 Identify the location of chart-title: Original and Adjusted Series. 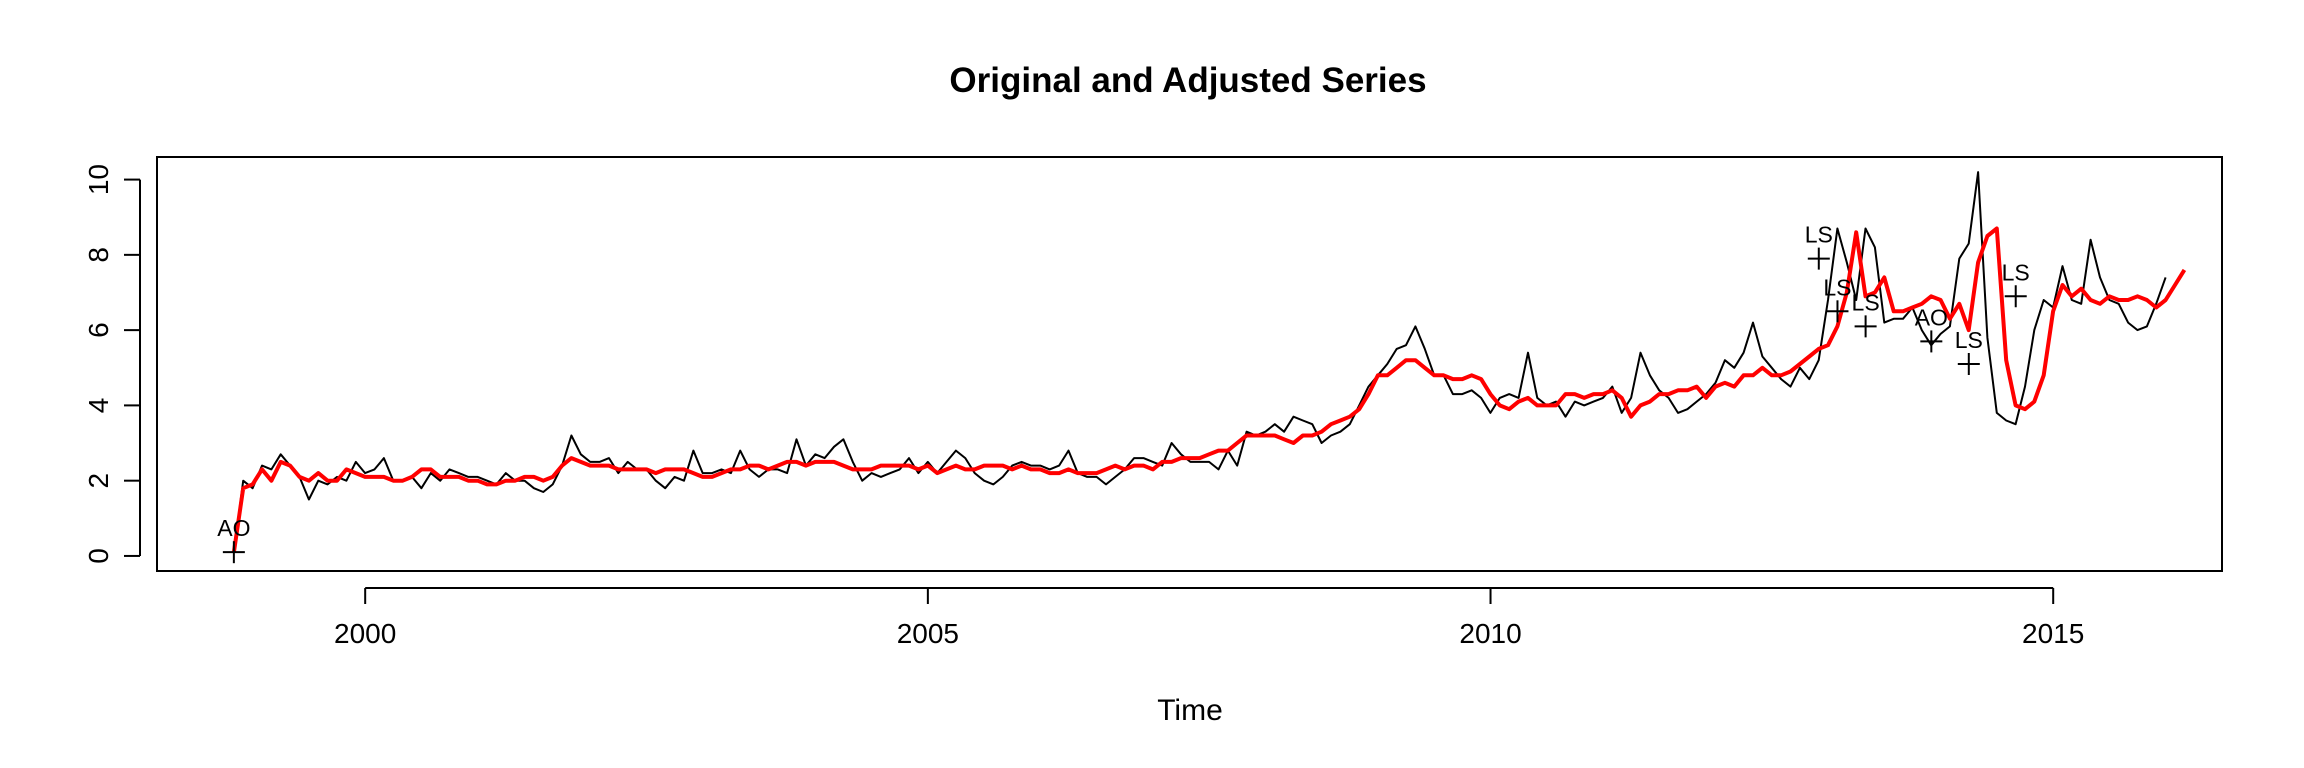
(1187, 80).